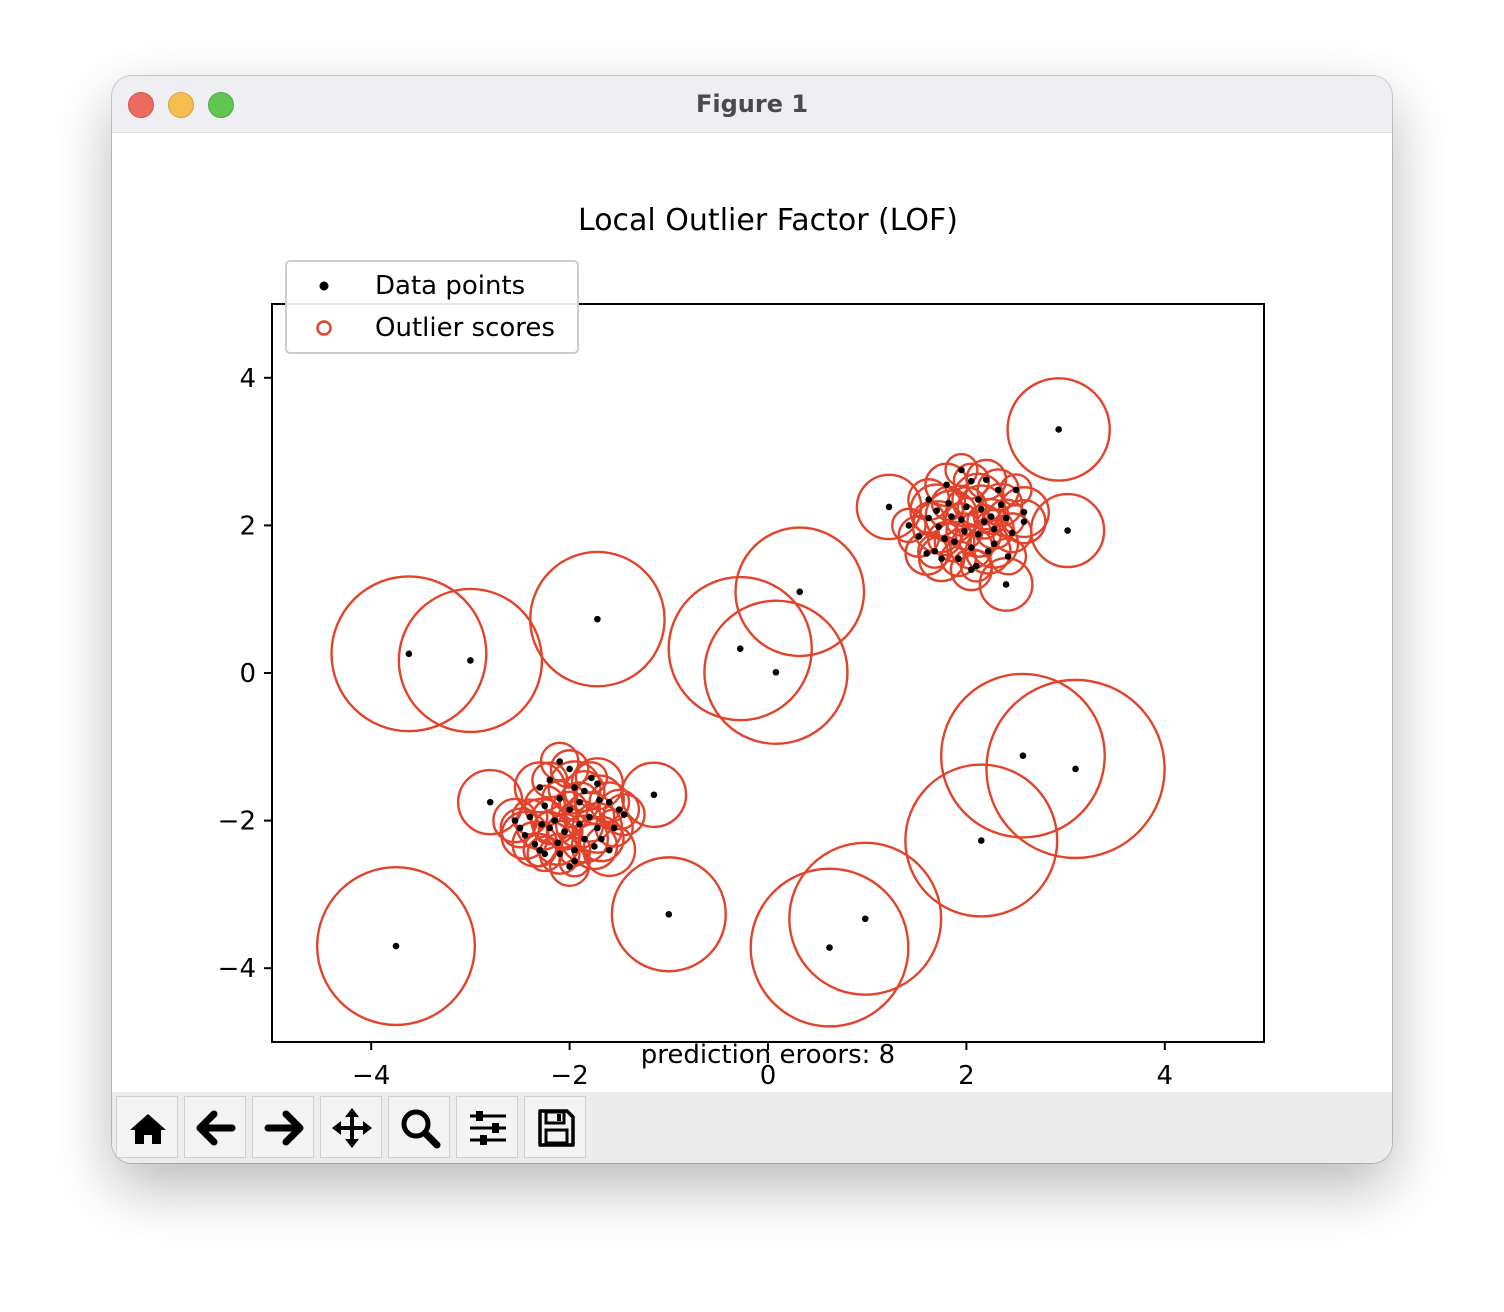  Describe the element at coordinates (432, 307) in the screenshot. I see `legend-frame` at that location.